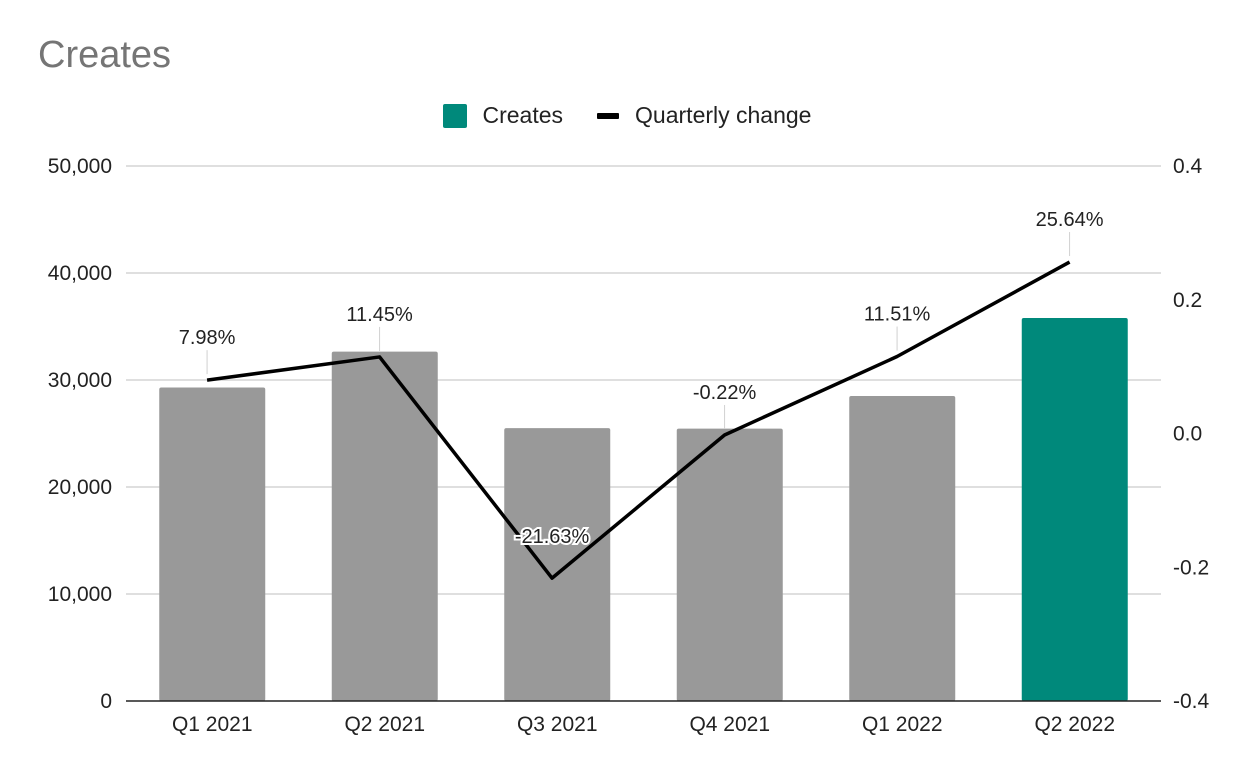 The image size is (1254, 776). I want to click on left-tick-label: 10,000, so click(80, 594).